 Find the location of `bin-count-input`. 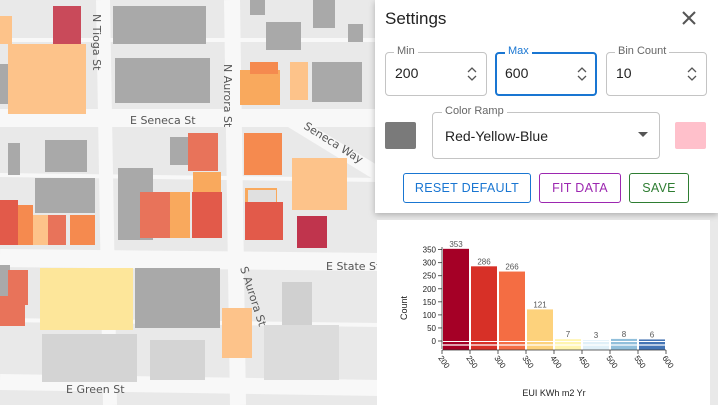

bin-count-input is located at coordinates (646, 73).